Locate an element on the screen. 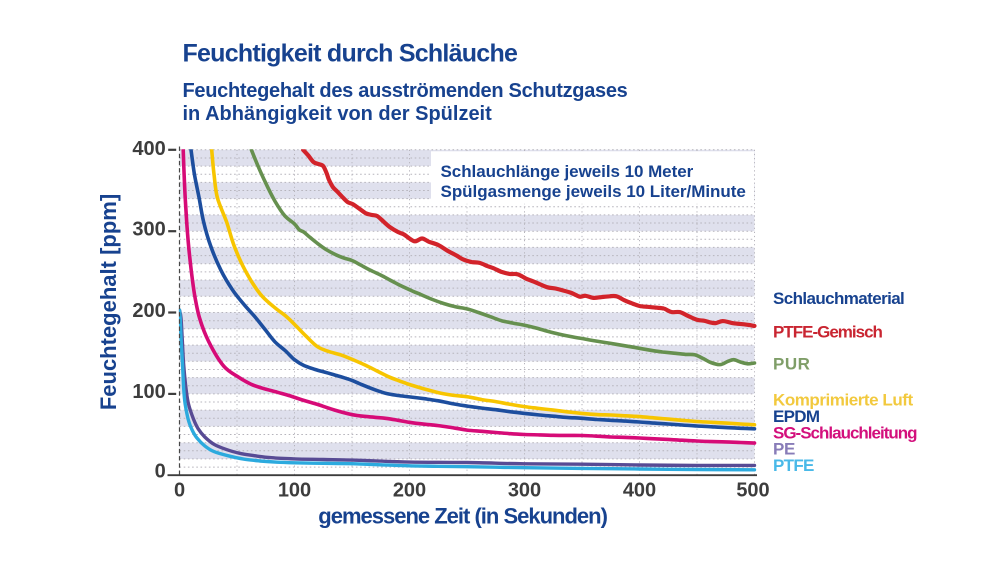 This screenshot has height=588, width=1000. svg-text: Komprimierte Luft is located at coordinates (843, 399).